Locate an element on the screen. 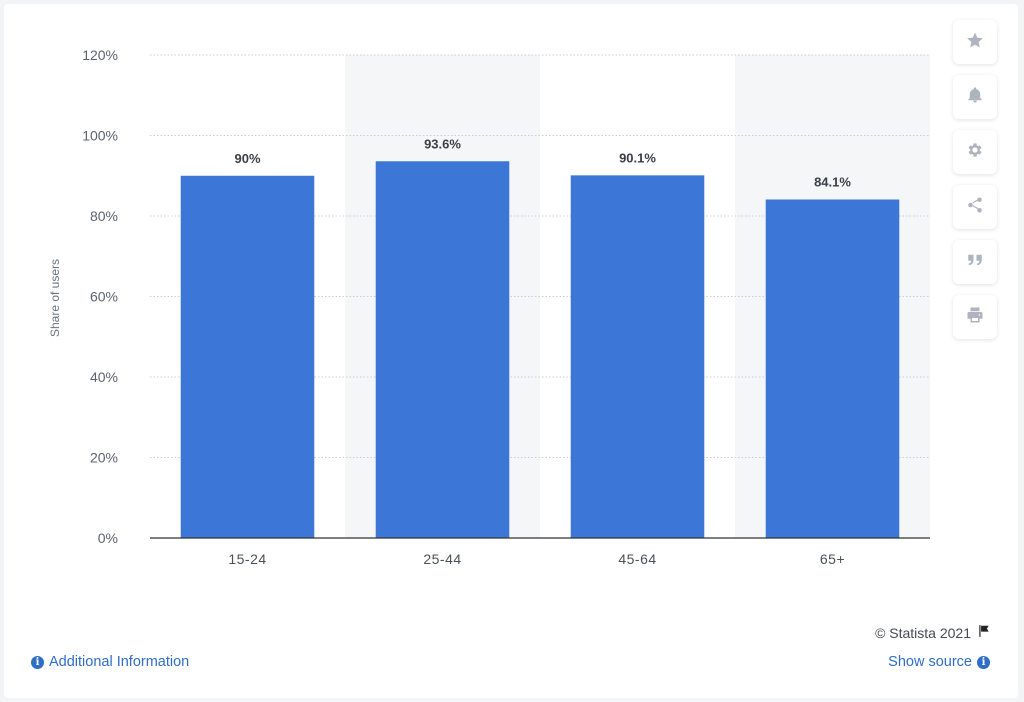 The height and width of the screenshot is (702, 1024). cite-button is located at coordinates (975, 262).